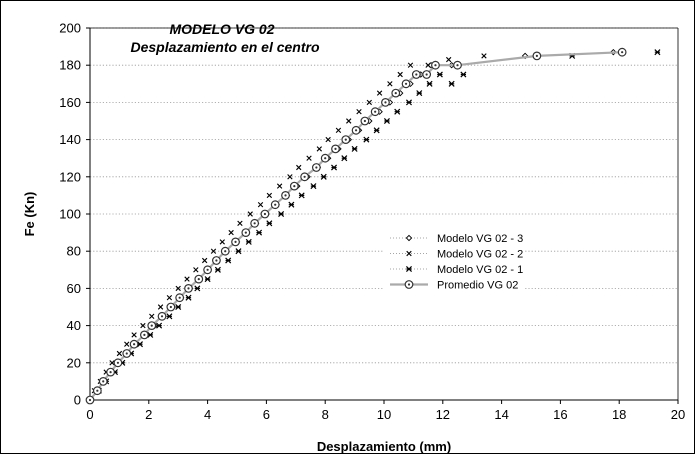 This screenshot has width=697, height=456. I want to click on x-axis-label: Desplazamiento (mm), so click(384, 446).